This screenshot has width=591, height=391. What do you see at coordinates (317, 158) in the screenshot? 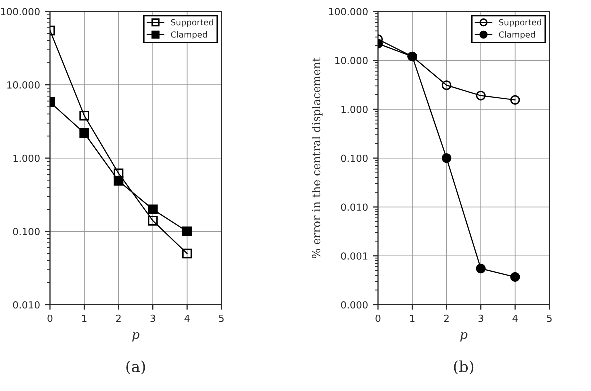
I see `y-axis-title: % error in the central displacement` at bounding box center [317, 158].